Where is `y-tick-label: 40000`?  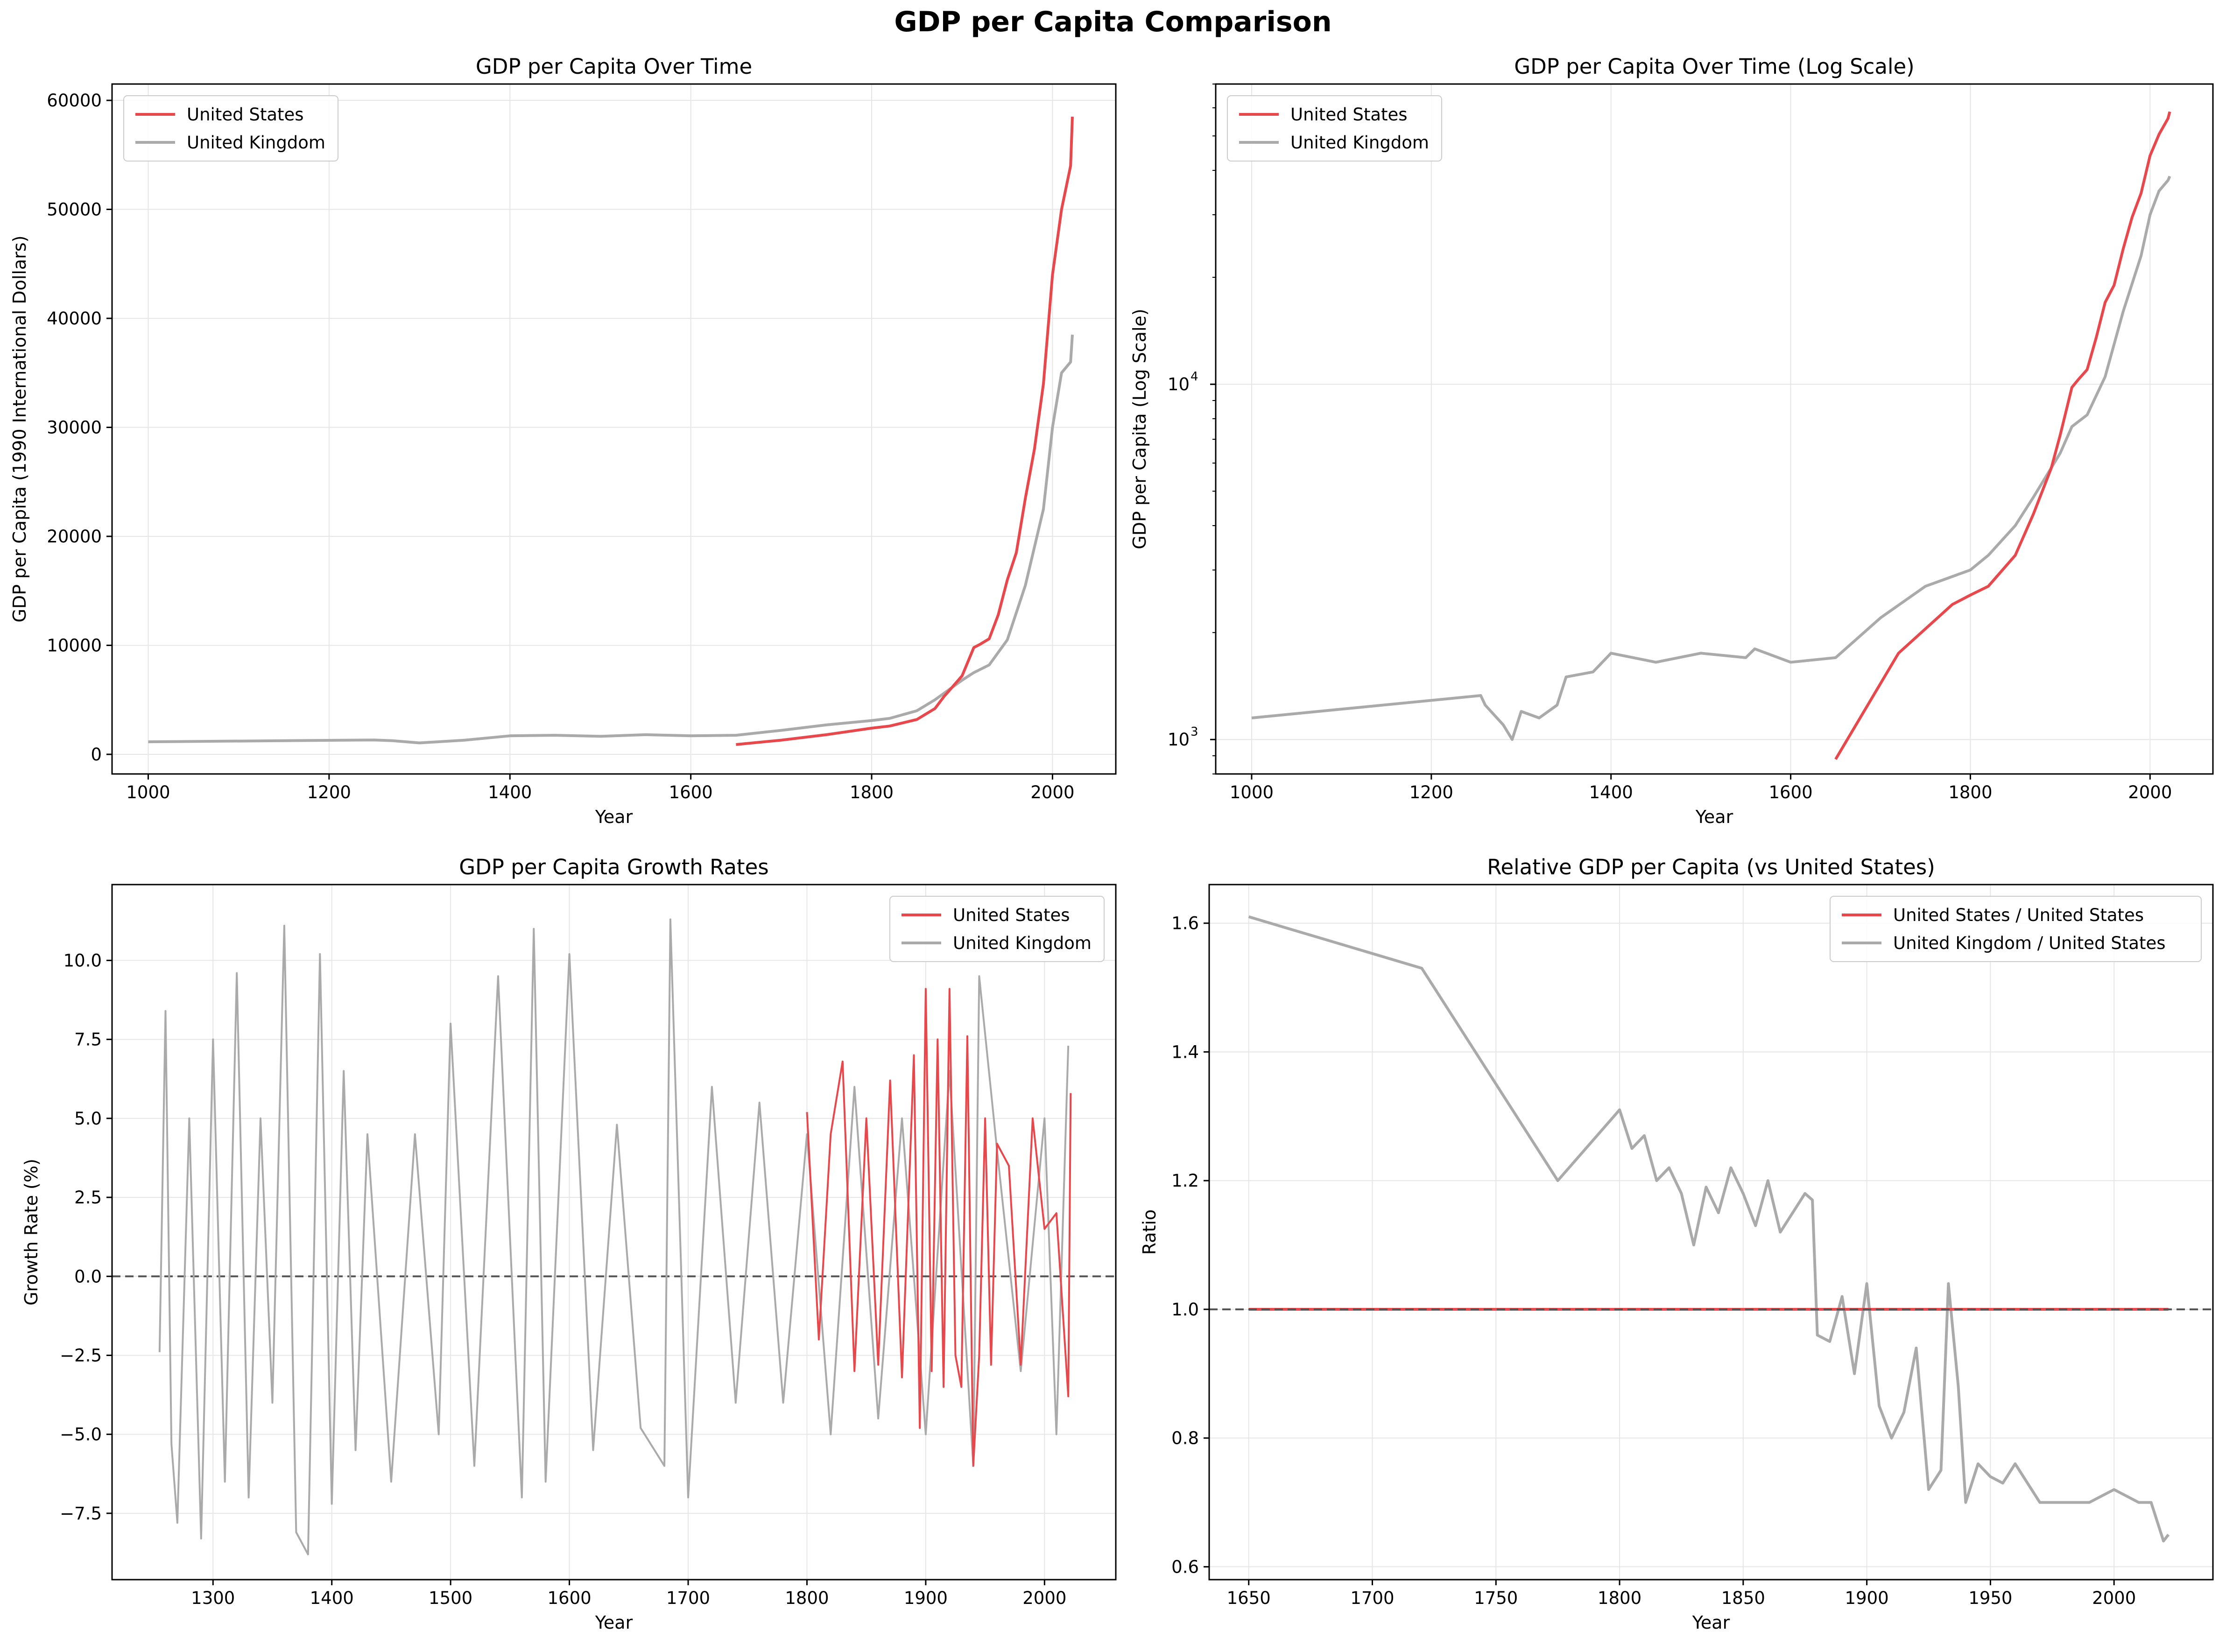
y-tick-label: 40000 is located at coordinates (74, 319).